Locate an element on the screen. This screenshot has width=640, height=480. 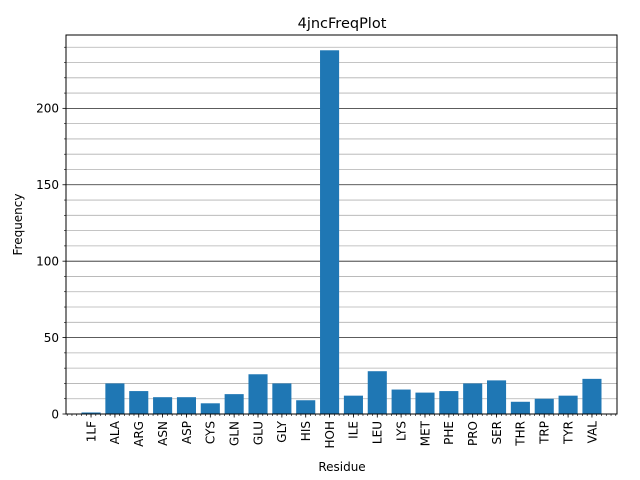
x-tick-label: ARG is located at coordinates (139, 434).